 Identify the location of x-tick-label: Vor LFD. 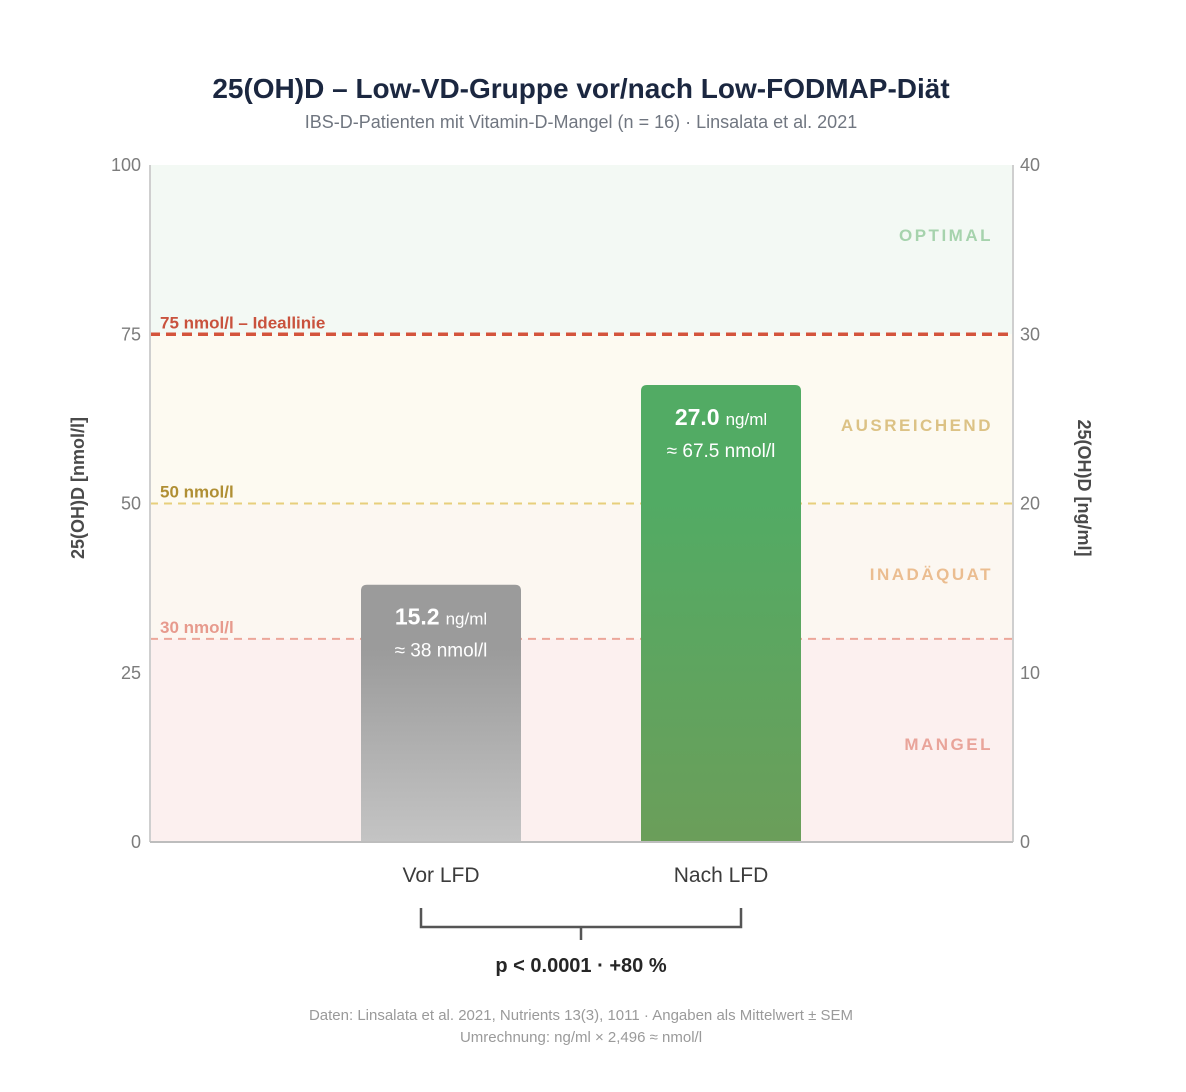
(440, 875).